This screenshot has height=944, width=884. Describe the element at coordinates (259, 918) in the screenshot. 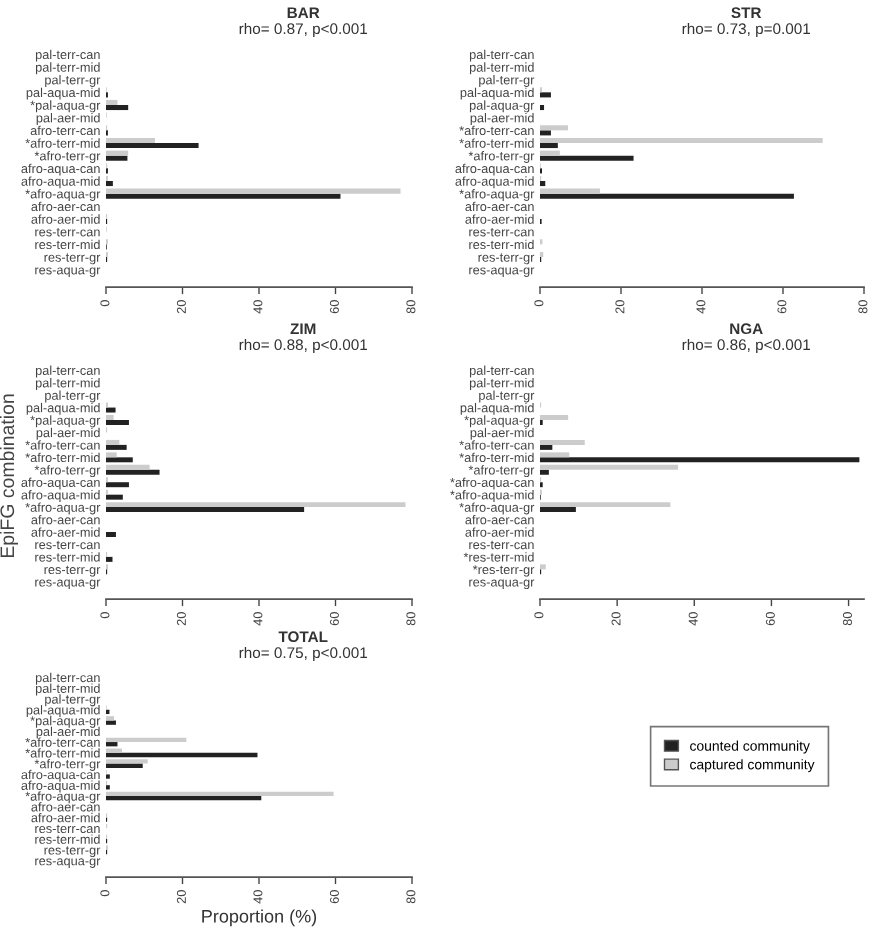

I see `x-axis-title: Proportion (%)` at that location.